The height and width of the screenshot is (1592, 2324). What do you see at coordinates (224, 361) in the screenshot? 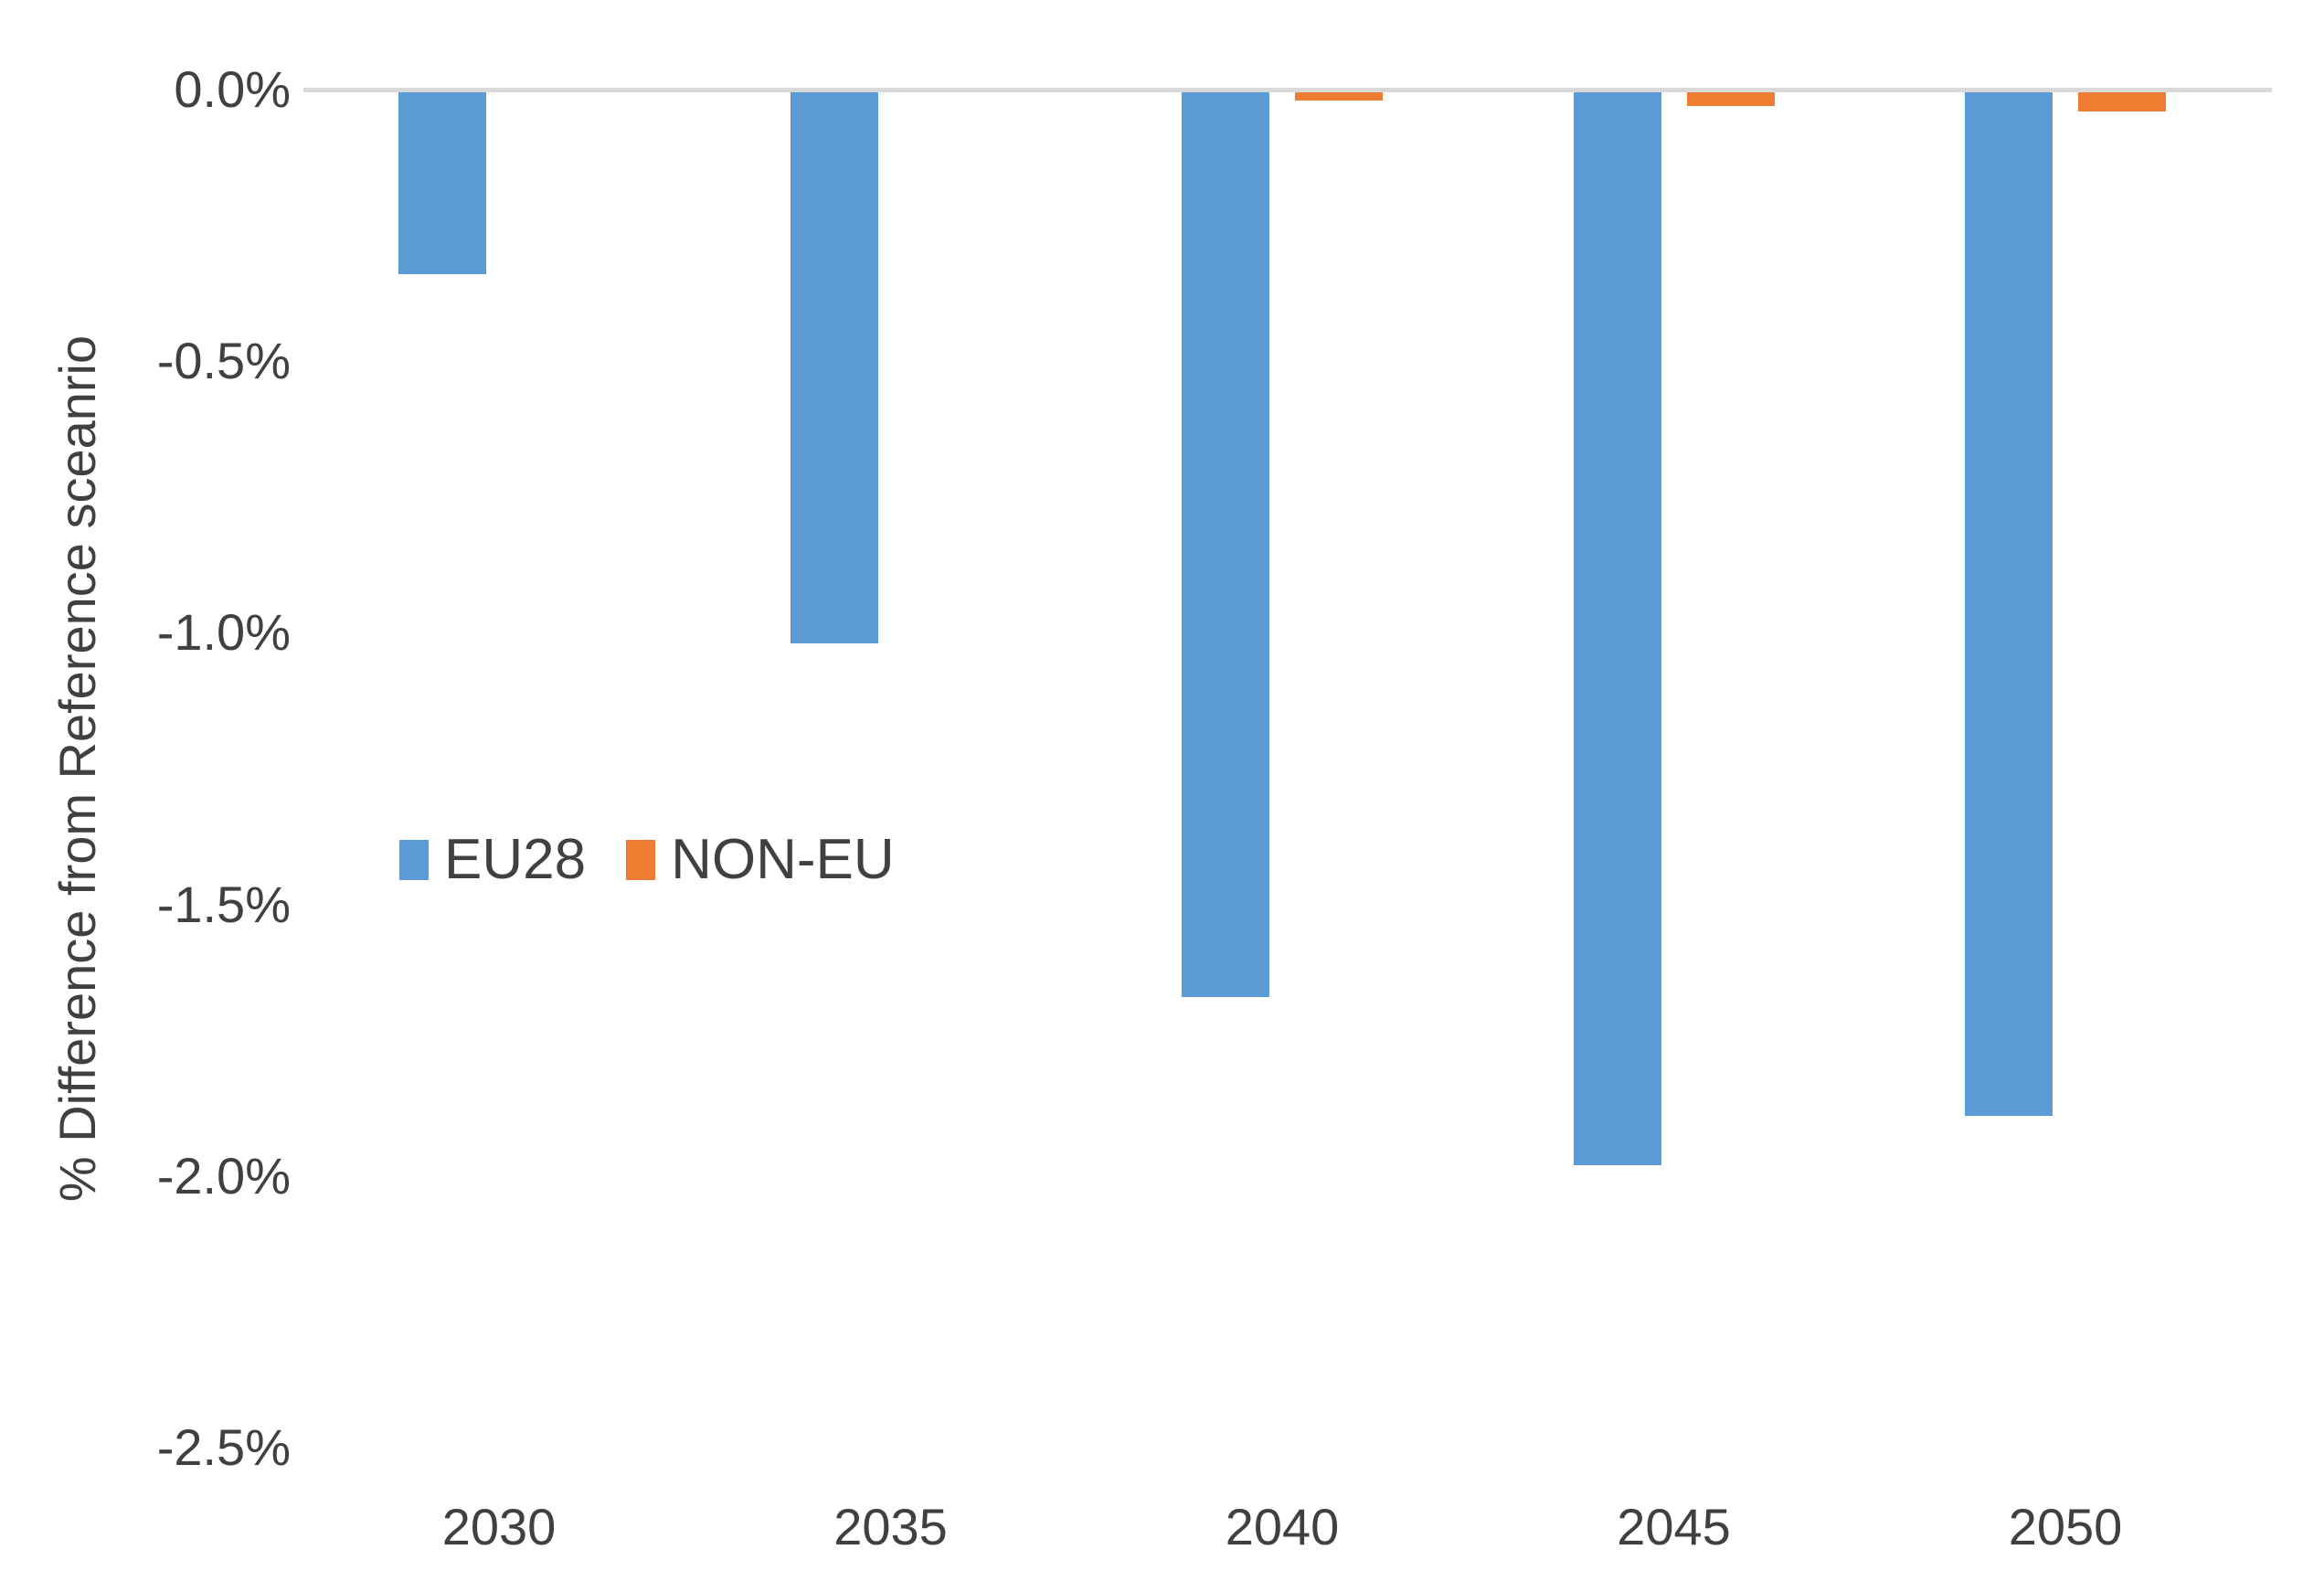
I see `y-axis-tick-label: -0.5%` at bounding box center [224, 361].